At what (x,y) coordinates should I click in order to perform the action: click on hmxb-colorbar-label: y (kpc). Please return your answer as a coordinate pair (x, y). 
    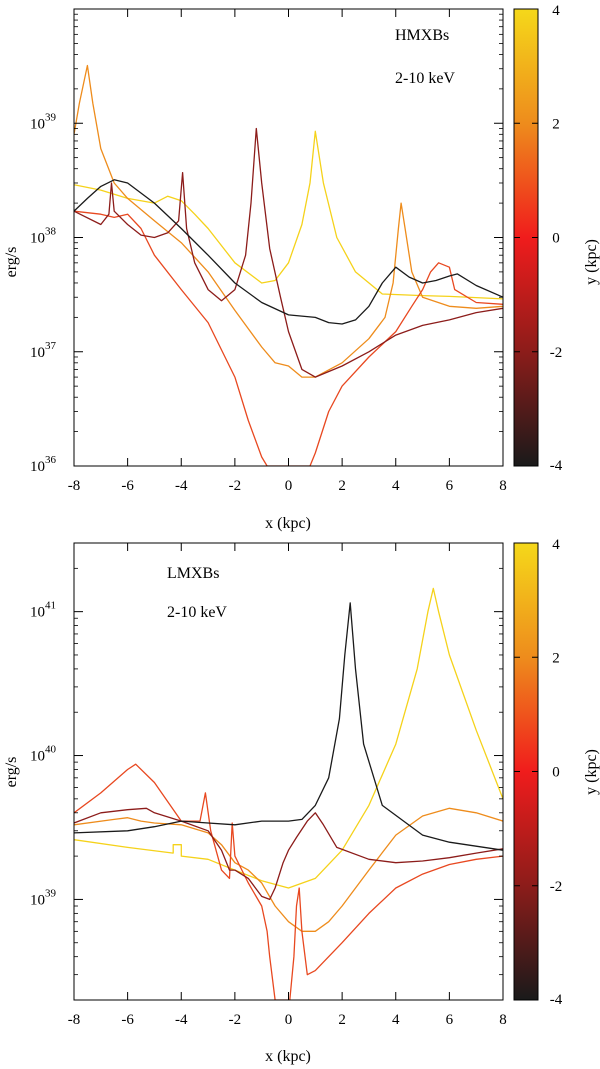
    Looking at the image, I should click on (591, 262).